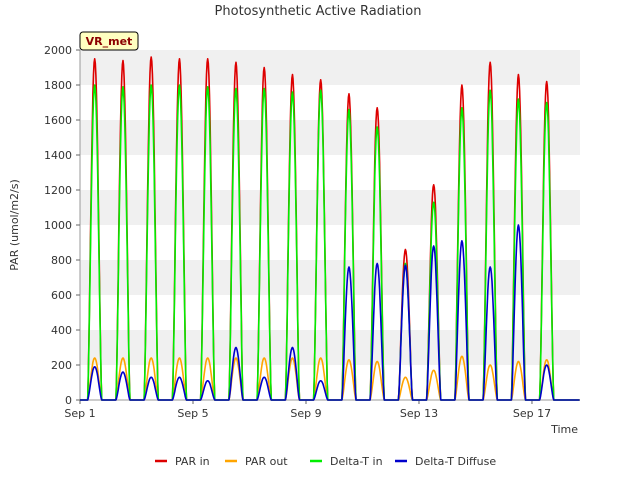 This screenshot has height=480, width=640. What do you see at coordinates (192, 461) in the screenshot?
I see `legend-label-par-in: PAR in` at bounding box center [192, 461].